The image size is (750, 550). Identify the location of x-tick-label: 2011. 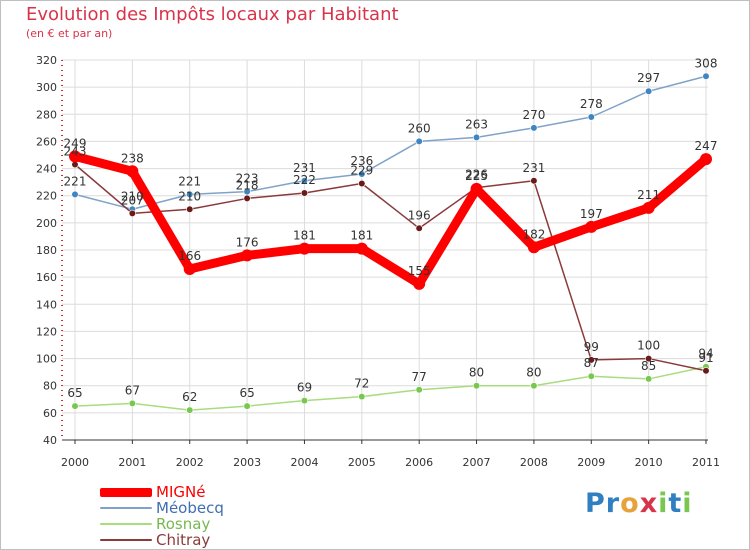
(706, 462).